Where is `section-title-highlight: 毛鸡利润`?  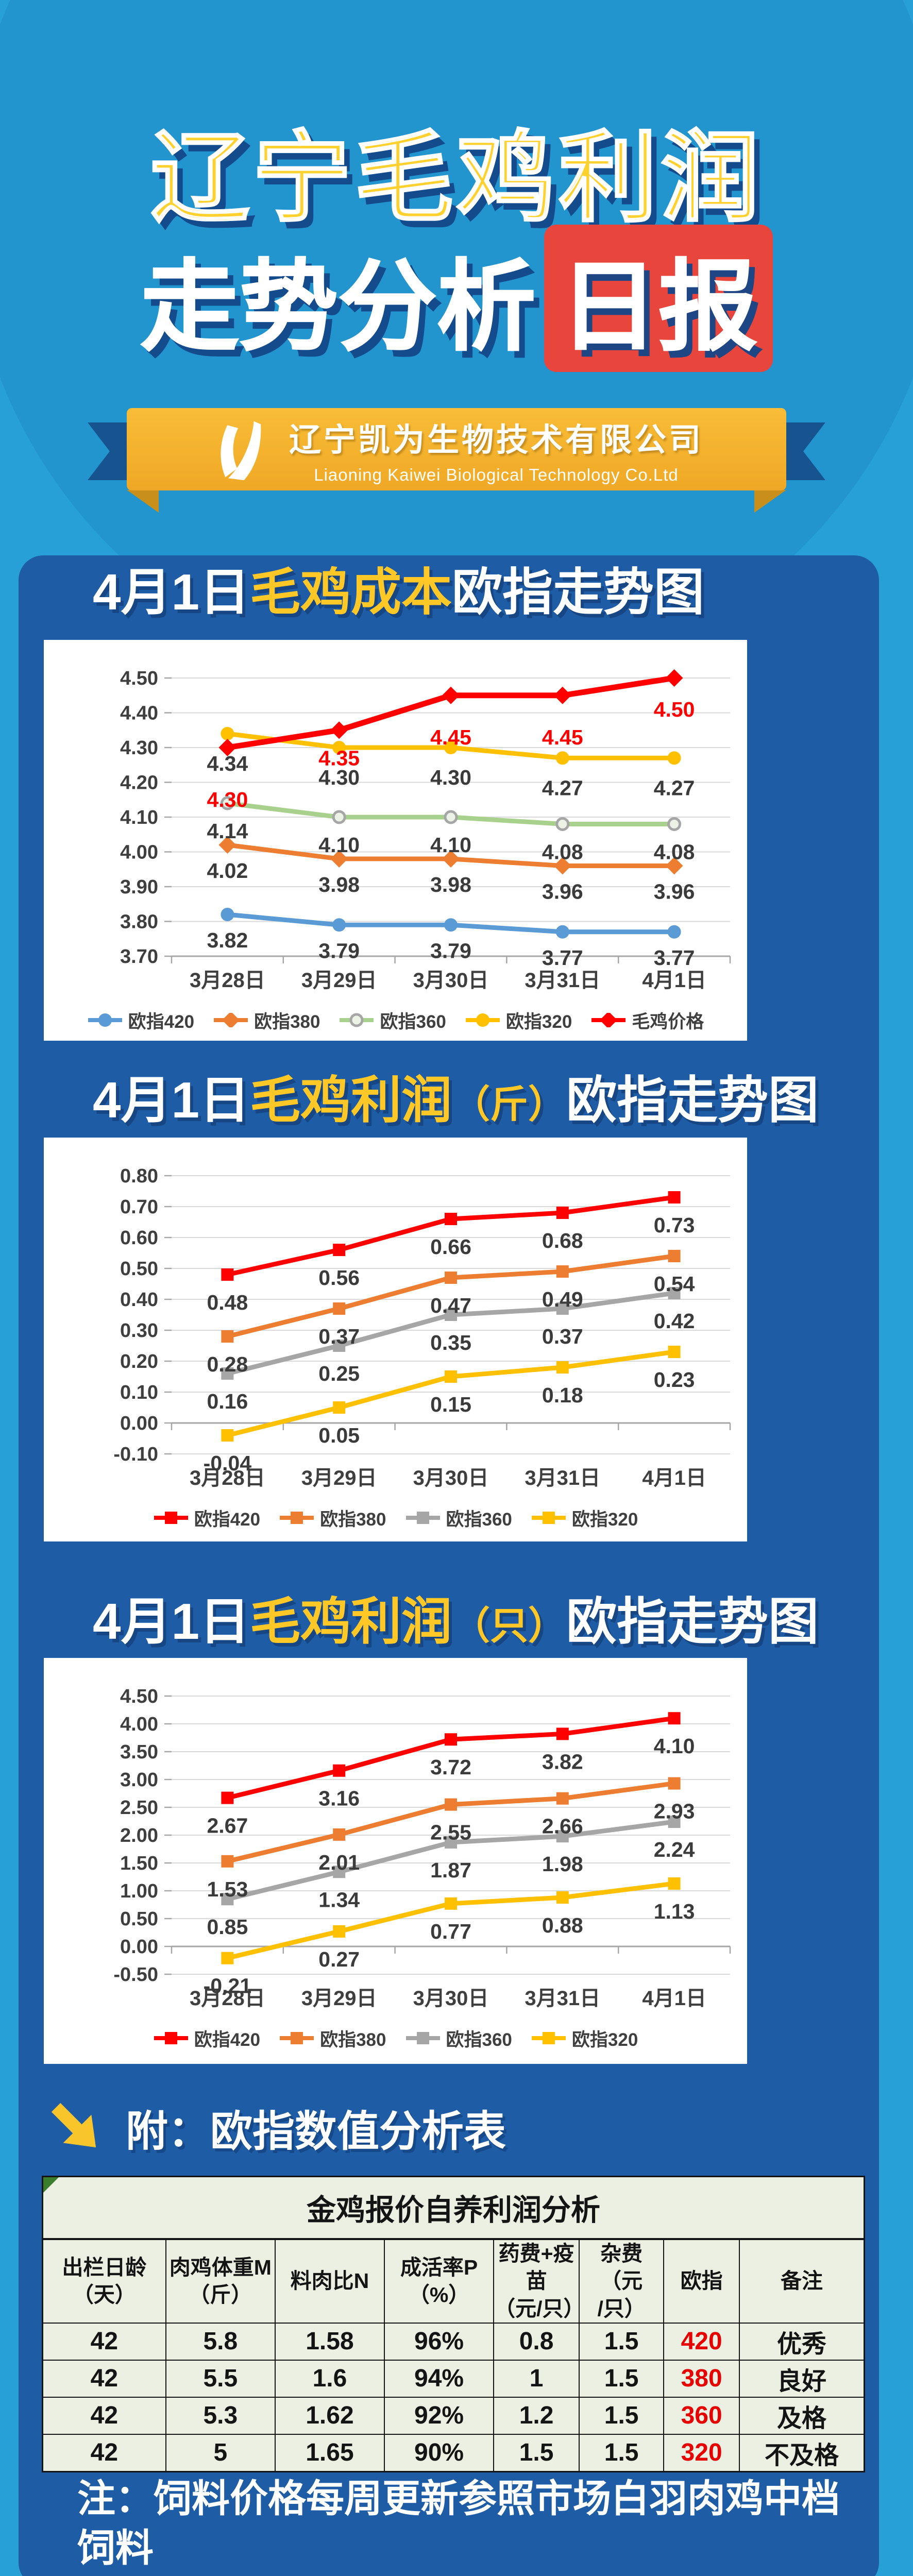
section-title-highlight: 毛鸡利润 is located at coordinates (351, 1621).